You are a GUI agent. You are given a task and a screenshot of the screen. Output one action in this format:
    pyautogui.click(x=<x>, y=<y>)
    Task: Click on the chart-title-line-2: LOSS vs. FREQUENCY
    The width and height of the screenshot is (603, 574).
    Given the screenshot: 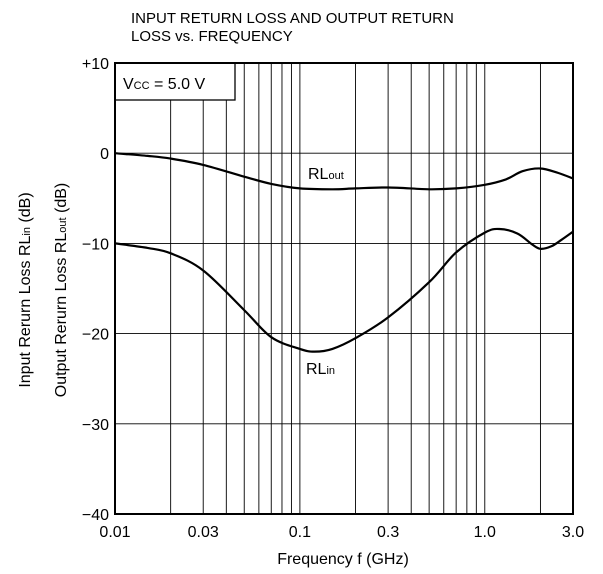 What is the action you would take?
    pyautogui.click(x=212, y=36)
    